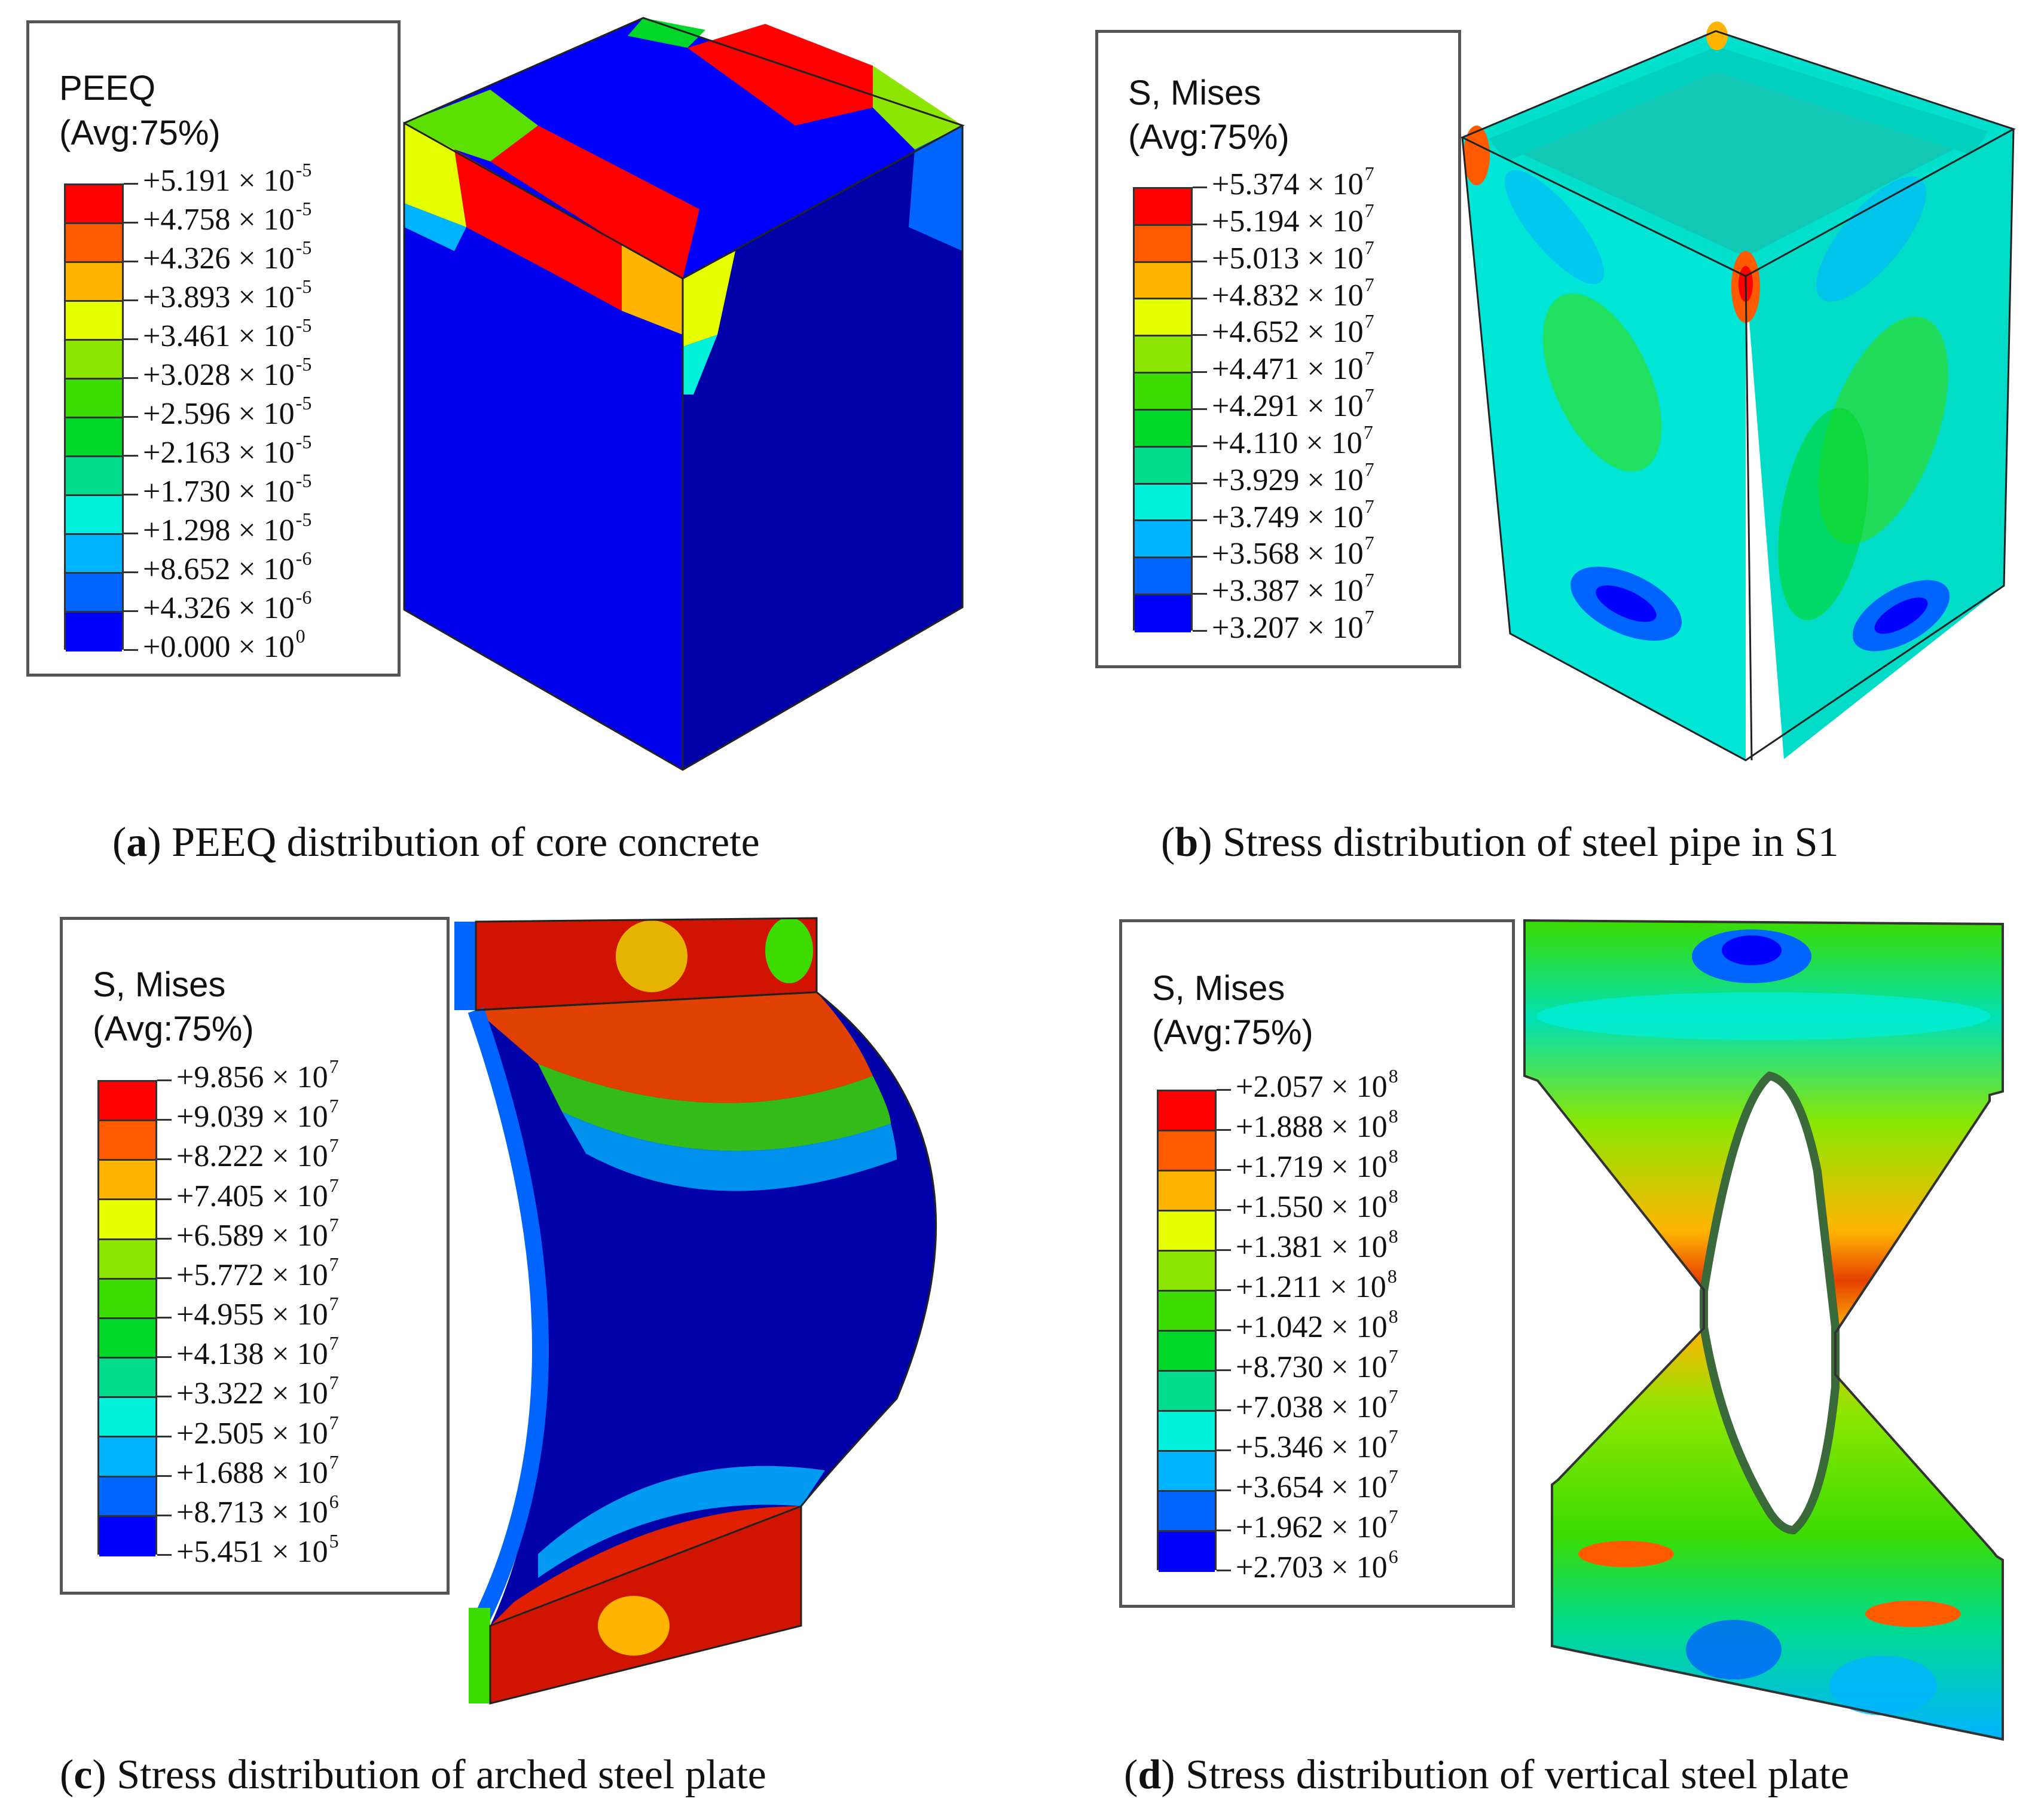 The width and height of the screenshot is (2044, 1817). What do you see at coordinates (508, 1318) in the screenshot?
I see `arched-plate-inner-edge` at bounding box center [508, 1318].